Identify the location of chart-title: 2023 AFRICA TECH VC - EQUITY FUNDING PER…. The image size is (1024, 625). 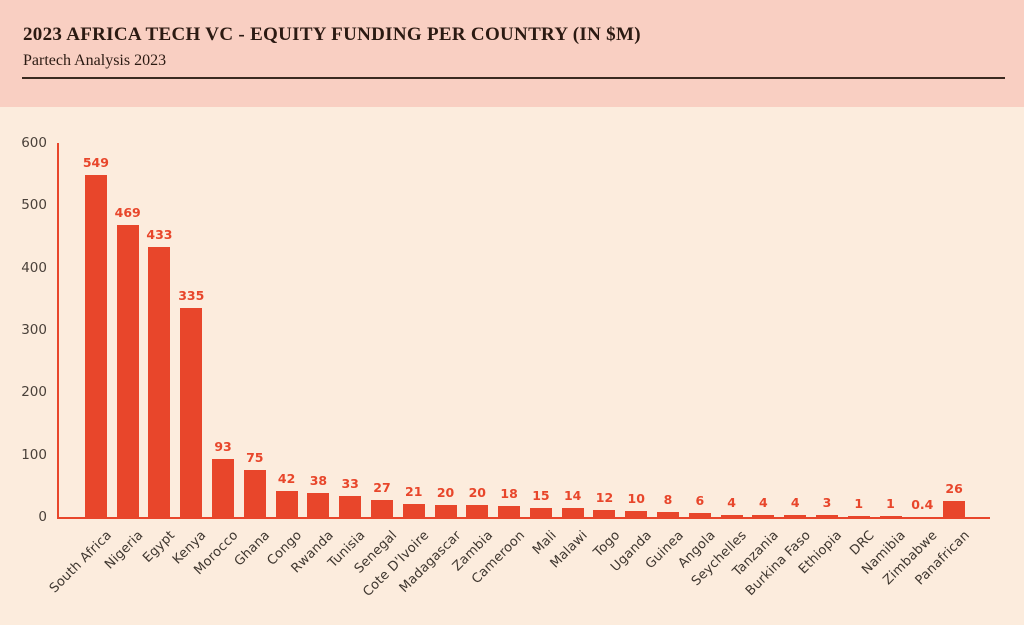
(332, 34).